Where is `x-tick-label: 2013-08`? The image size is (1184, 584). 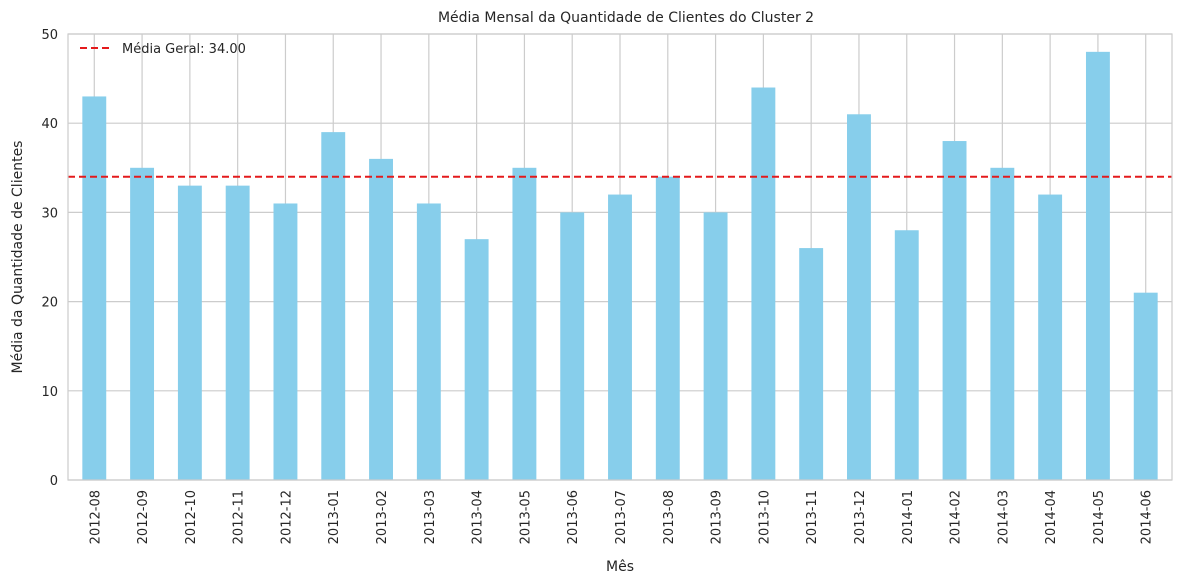
x-tick-label: 2013-08 is located at coordinates (669, 517).